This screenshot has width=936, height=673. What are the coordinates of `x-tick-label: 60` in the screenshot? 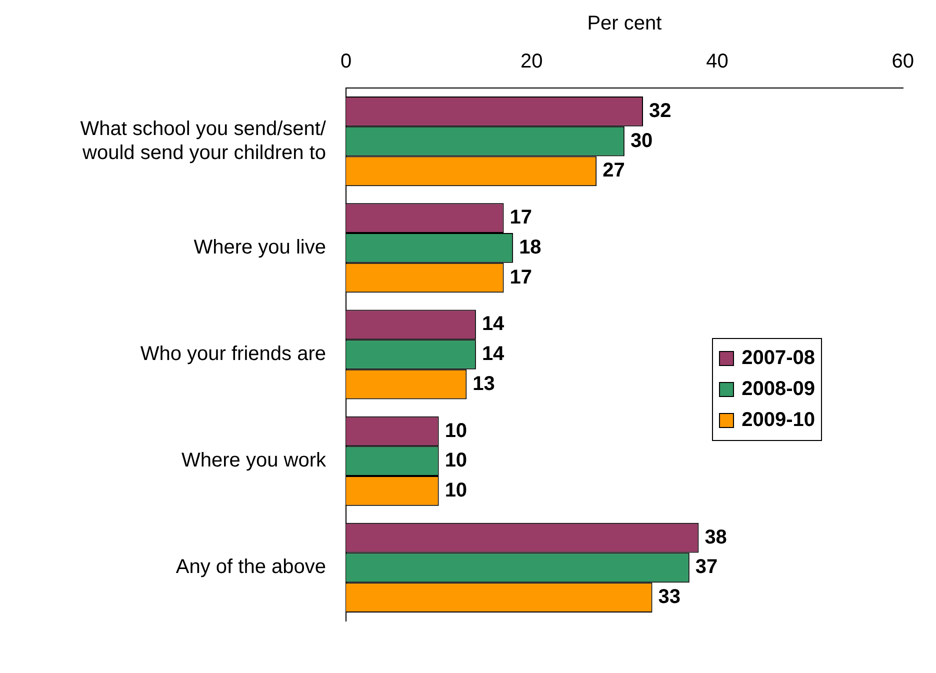 It's located at (903, 61).